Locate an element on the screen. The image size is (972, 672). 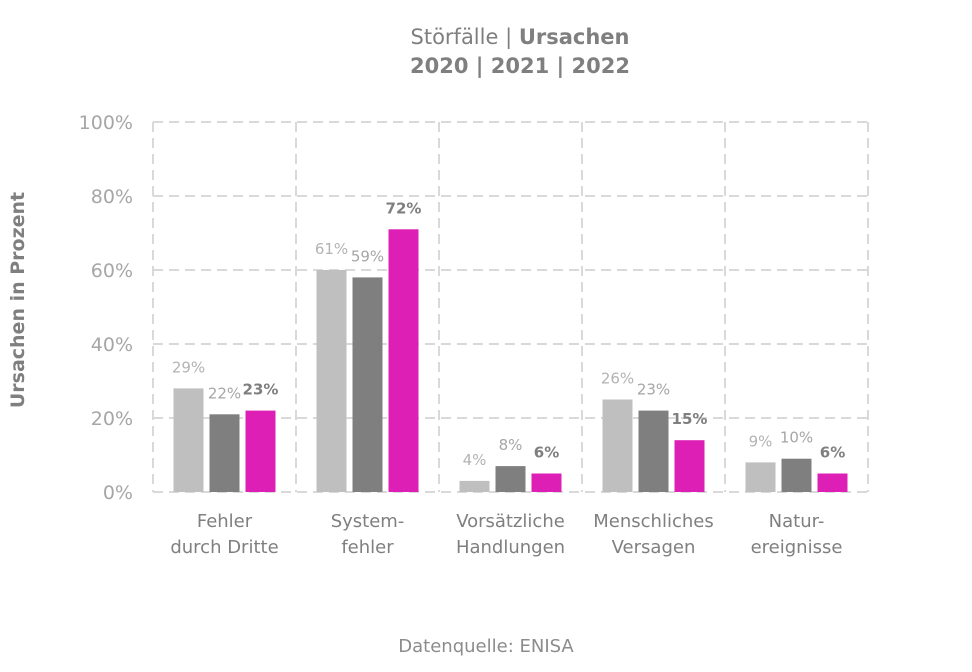
data-label-2022: 23% is located at coordinates (261, 390).